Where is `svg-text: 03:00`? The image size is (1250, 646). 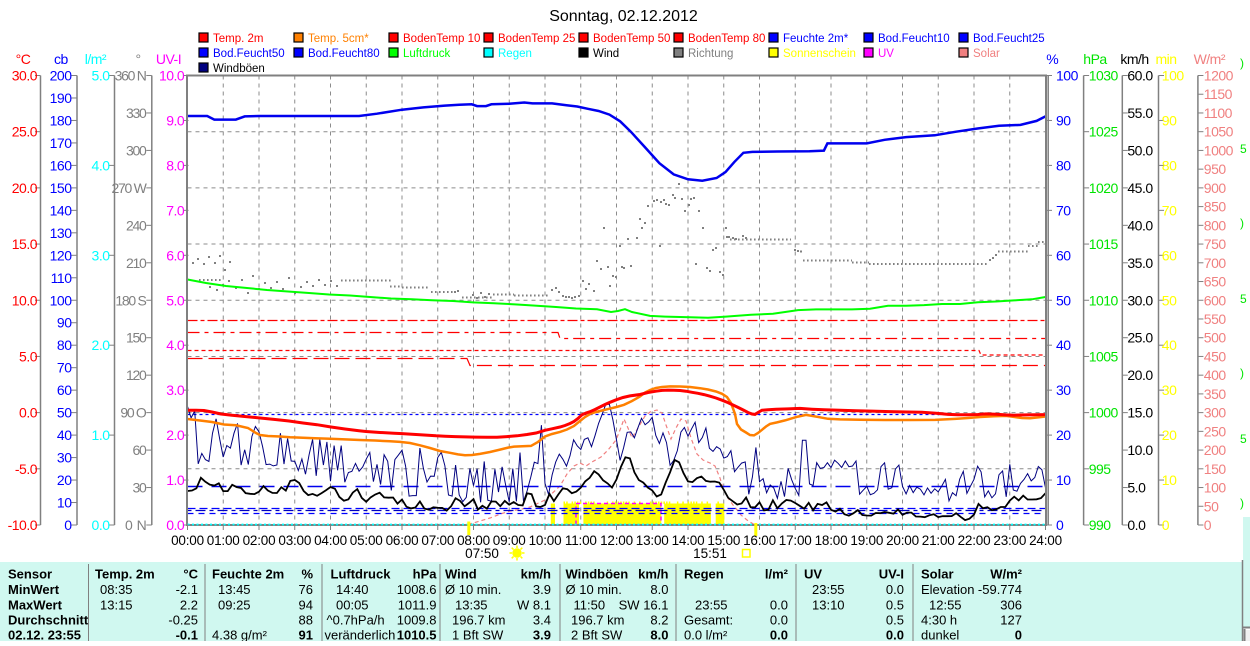 svg-text: 03:00 is located at coordinates (294, 540).